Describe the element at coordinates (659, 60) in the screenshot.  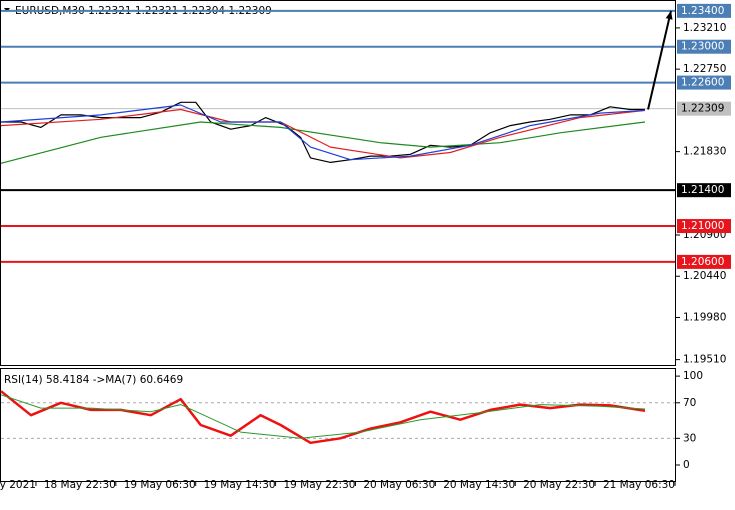
I see `target-arrow` at that location.